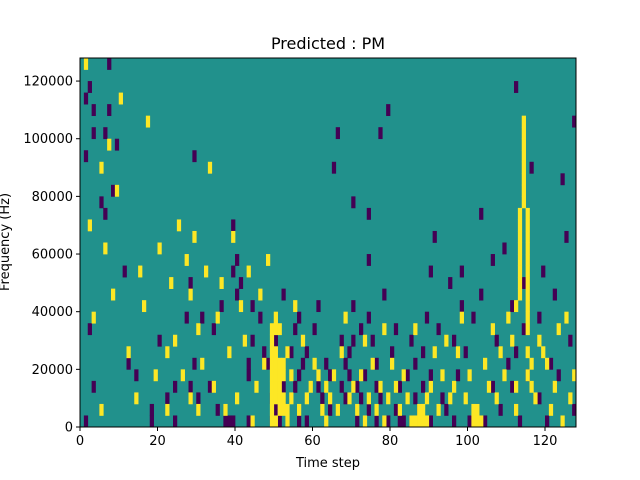 Image resolution: width=640 pixels, height=480 pixels. I want to click on y-tick-label: 120000, so click(48, 82).